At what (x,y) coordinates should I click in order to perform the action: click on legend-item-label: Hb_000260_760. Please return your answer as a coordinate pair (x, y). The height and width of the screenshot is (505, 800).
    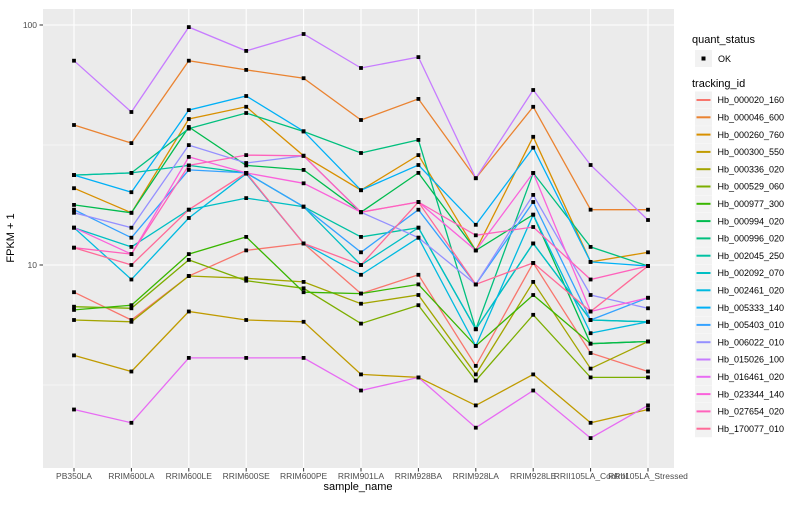
    Looking at the image, I should click on (751, 135).